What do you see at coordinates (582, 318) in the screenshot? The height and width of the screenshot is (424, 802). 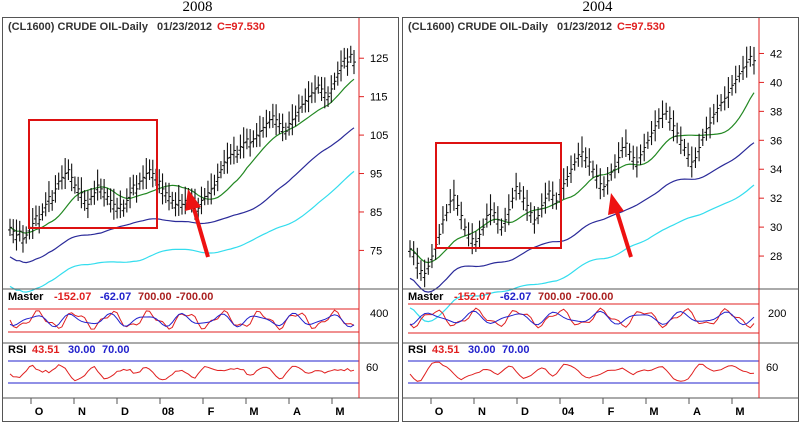 I see `master-oscillator-lines` at bounding box center [582, 318].